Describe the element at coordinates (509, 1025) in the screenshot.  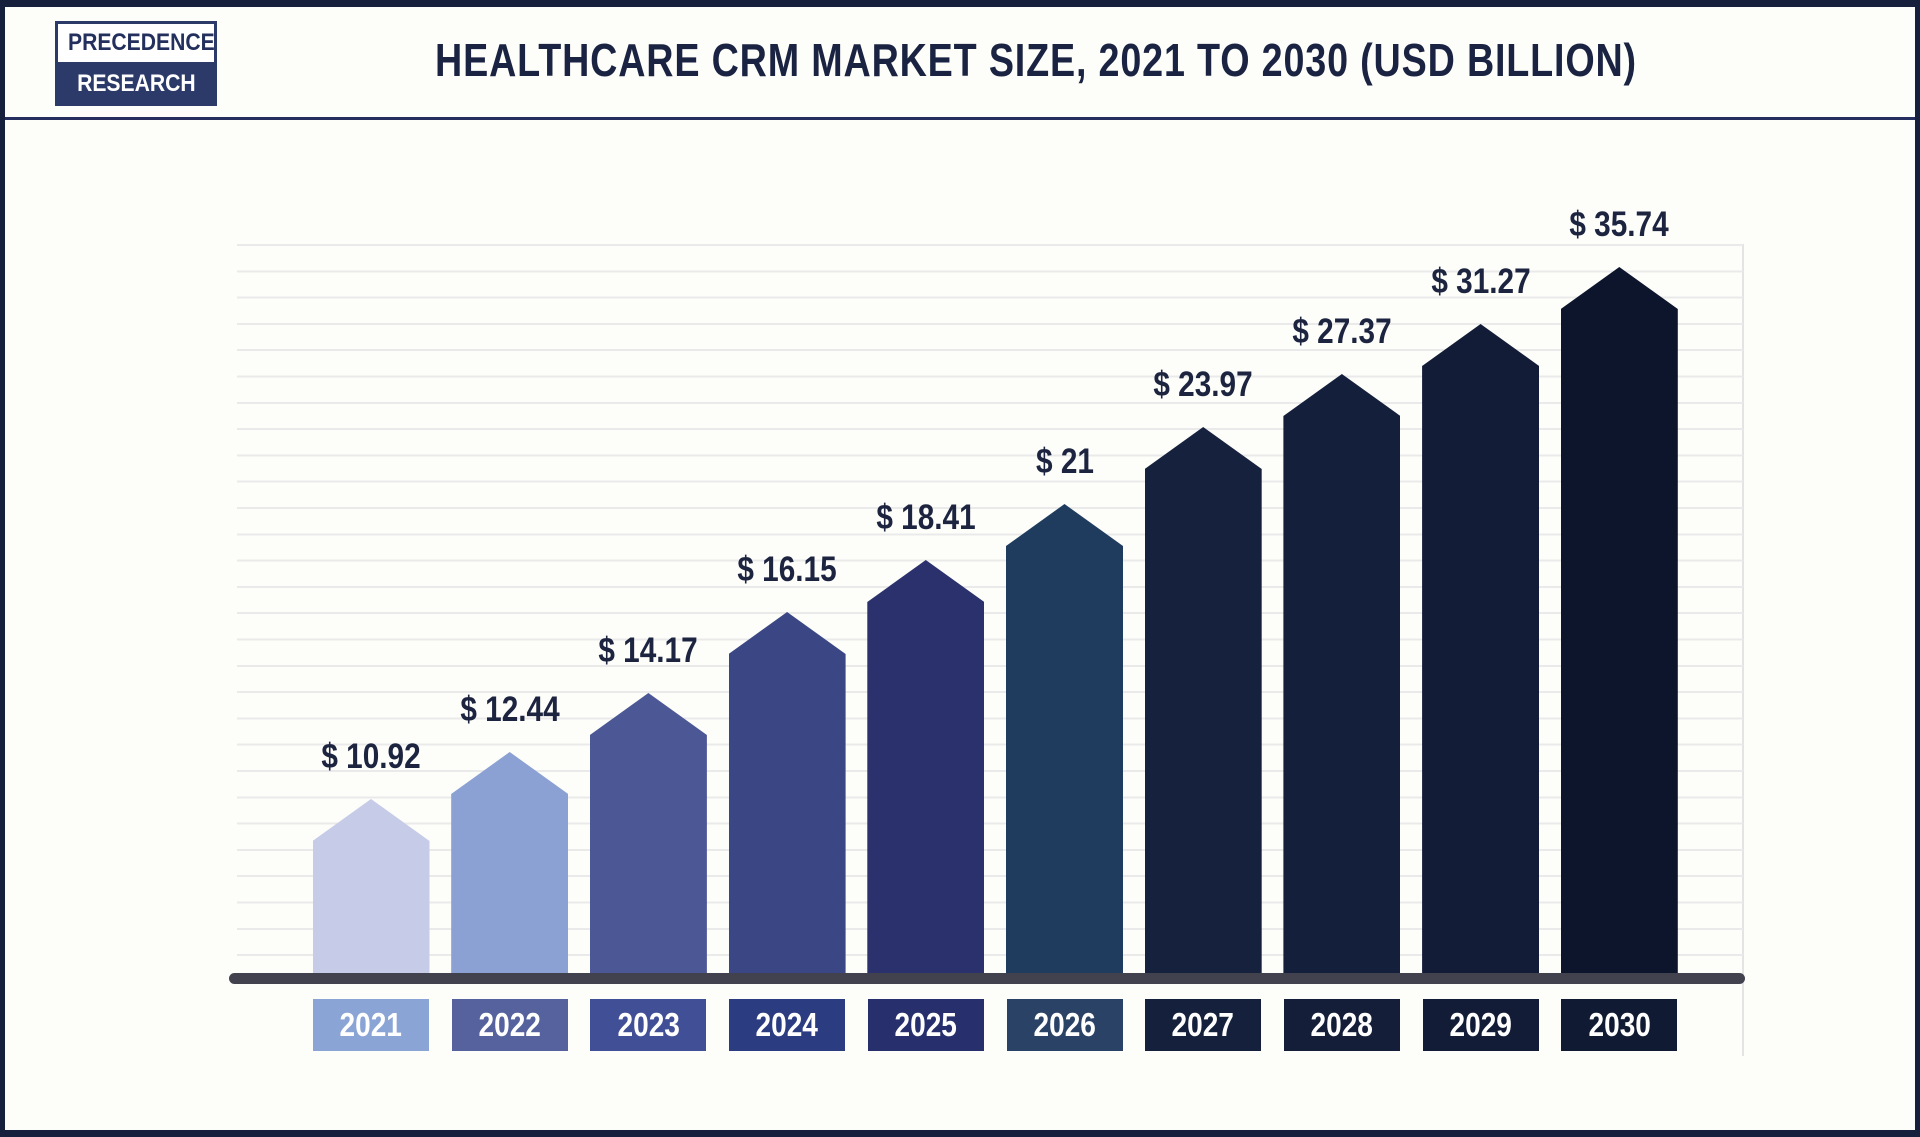
I see `year-label-2022: 2022` at that location.